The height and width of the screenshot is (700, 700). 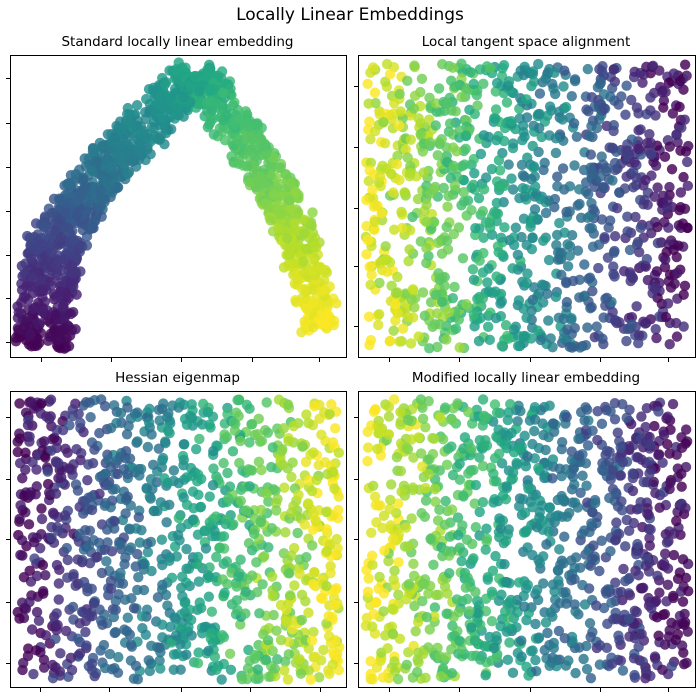 What do you see at coordinates (350, 15) in the screenshot?
I see `figure-title: Locally Linear Embeddings` at bounding box center [350, 15].